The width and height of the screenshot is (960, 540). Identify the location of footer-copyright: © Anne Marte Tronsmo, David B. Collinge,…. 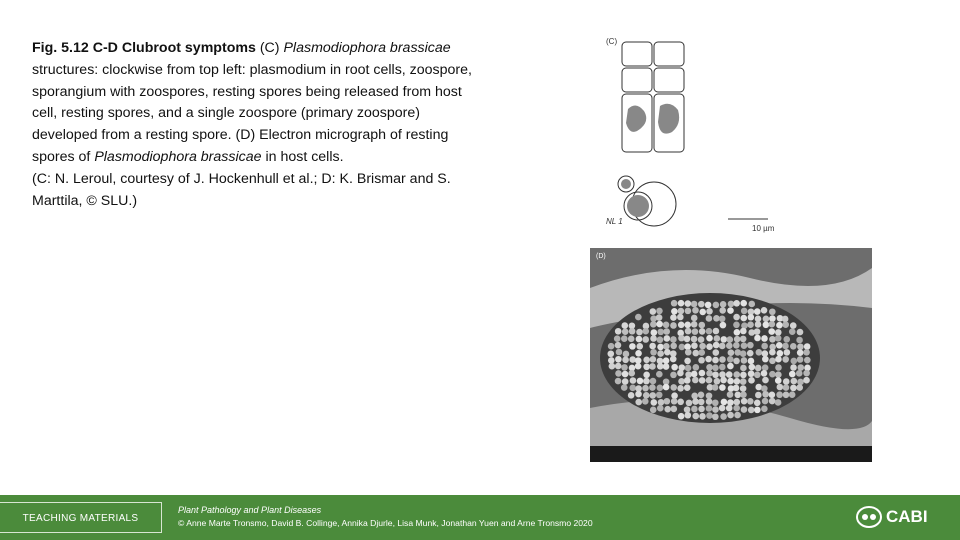
(385, 523).